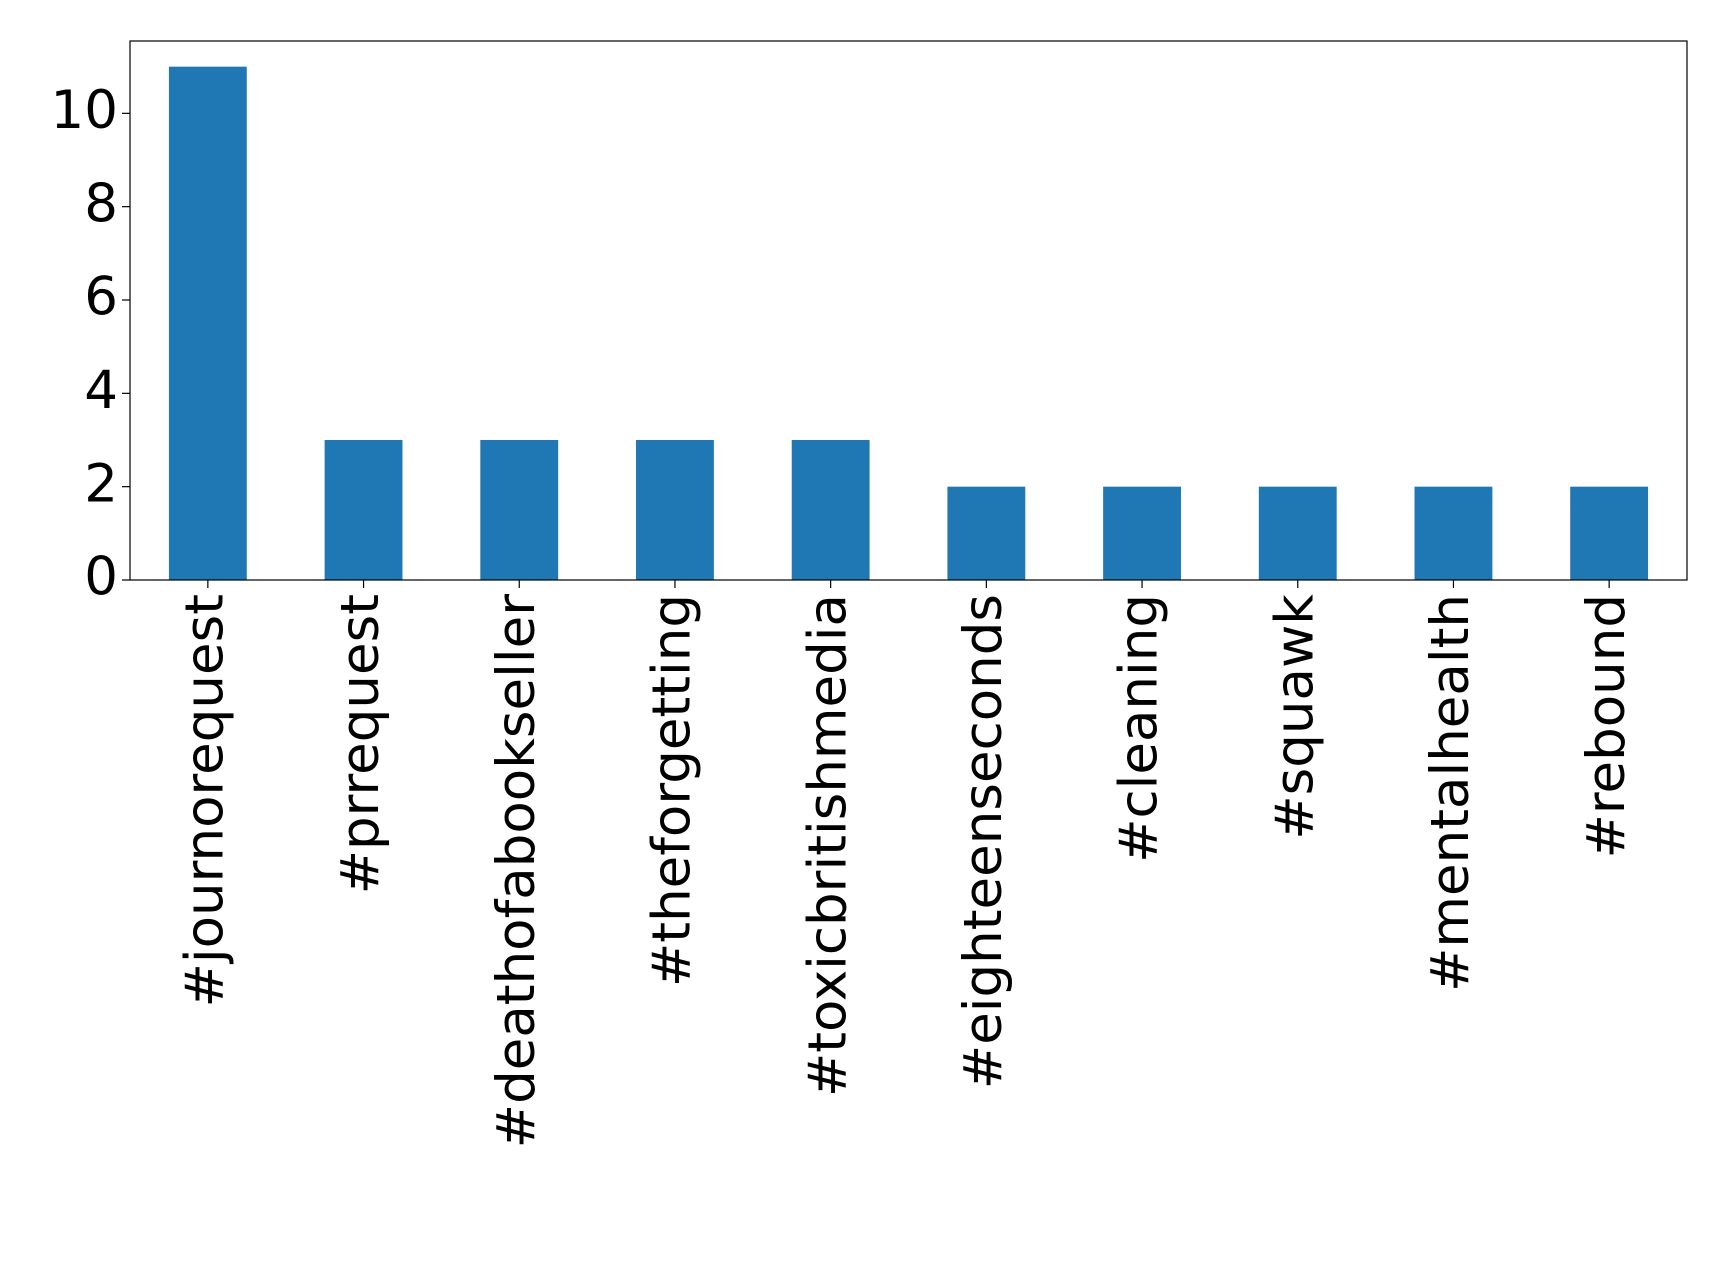 This screenshot has width=1719, height=1282. What do you see at coordinates (101, 297) in the screenshot?
I see `y-tick-label: 6` at bounding box center [101, 297].